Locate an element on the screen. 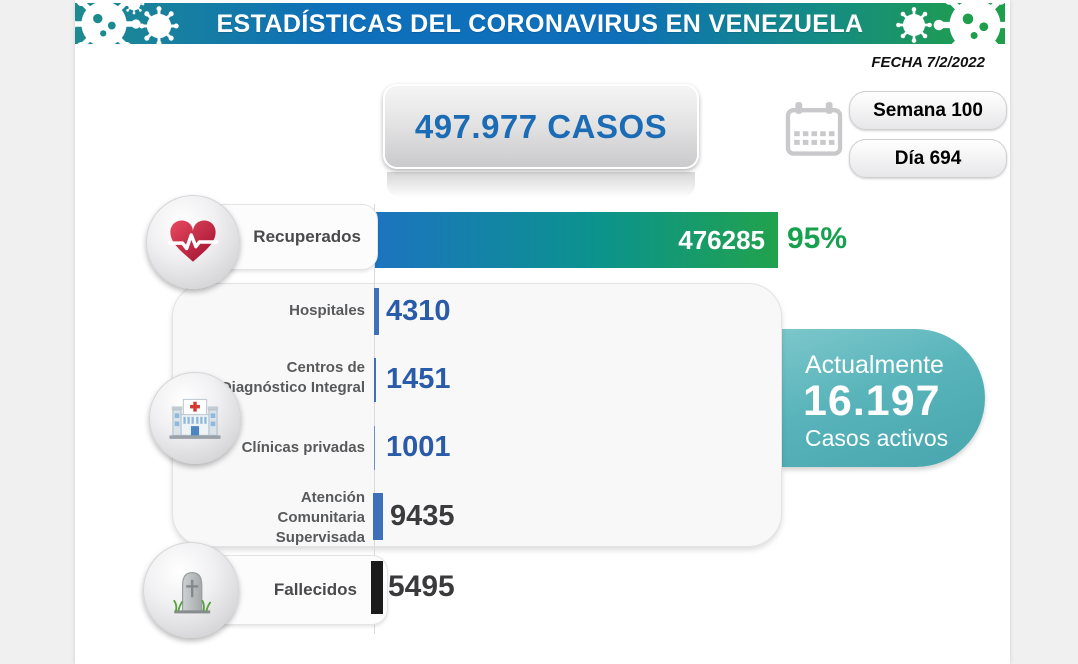 Image resolution: width=1078 pixels, height=664 pixels. tombstone-icon is located at coordinates (191, 590).